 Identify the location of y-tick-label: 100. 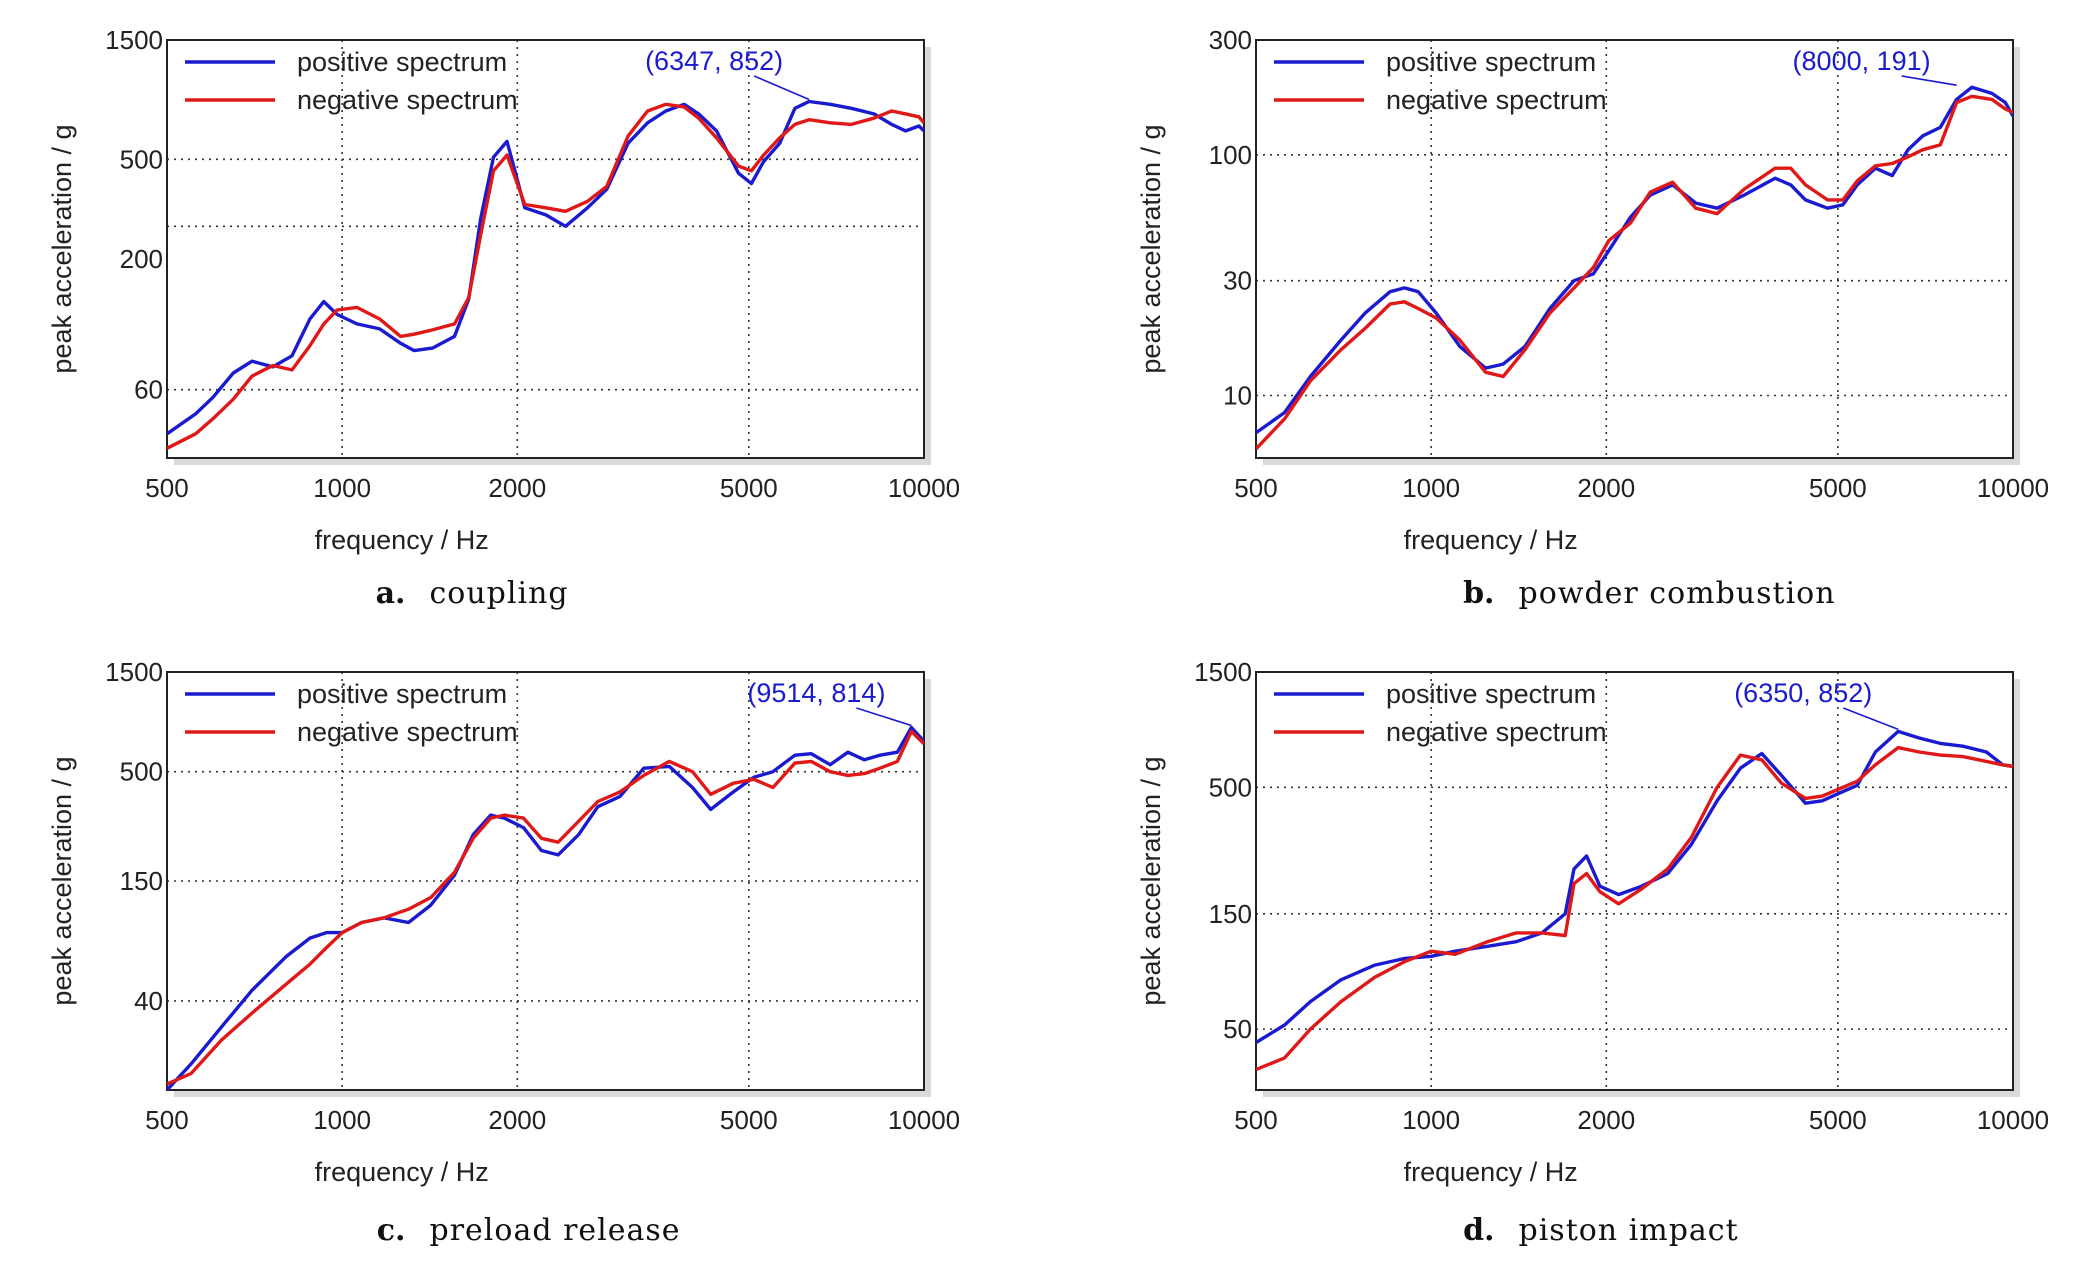
(1230, 155).